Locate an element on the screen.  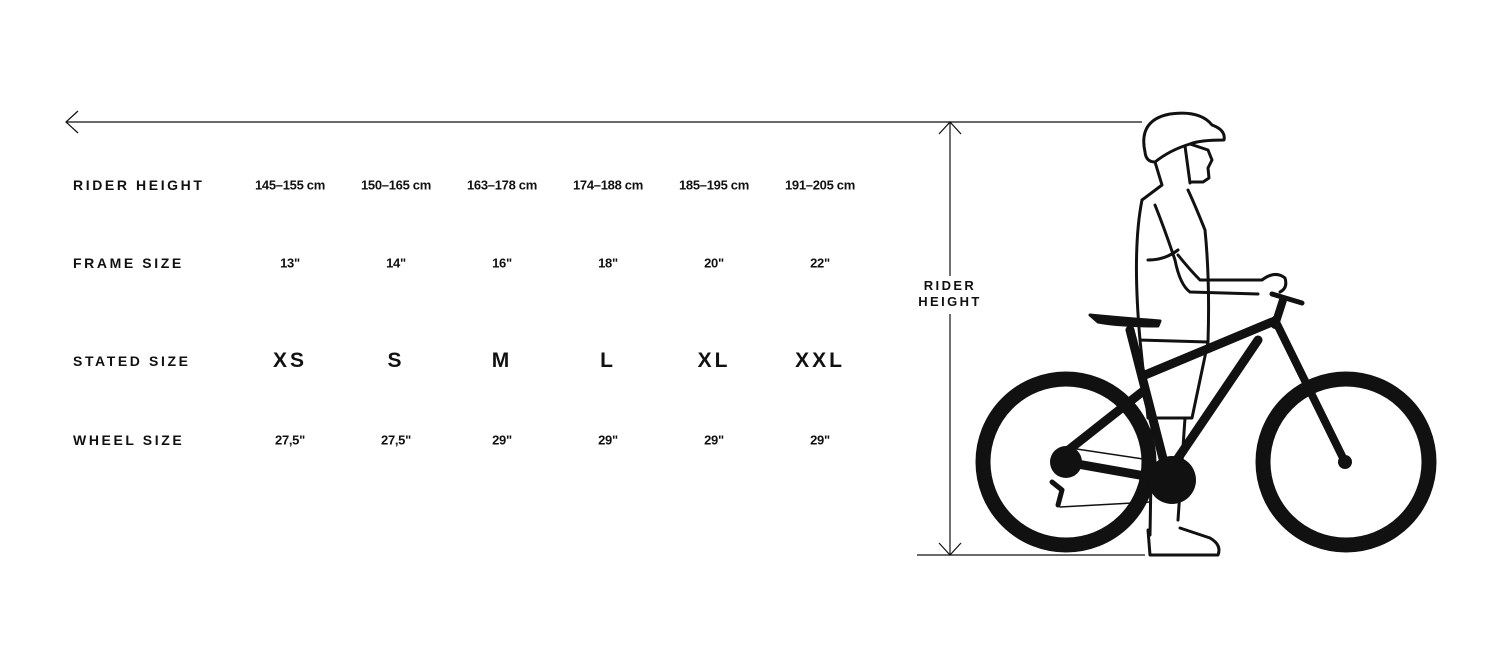
rider-height-dimension-label: RIDER HEIGHT is located at coordinates (950, 294).